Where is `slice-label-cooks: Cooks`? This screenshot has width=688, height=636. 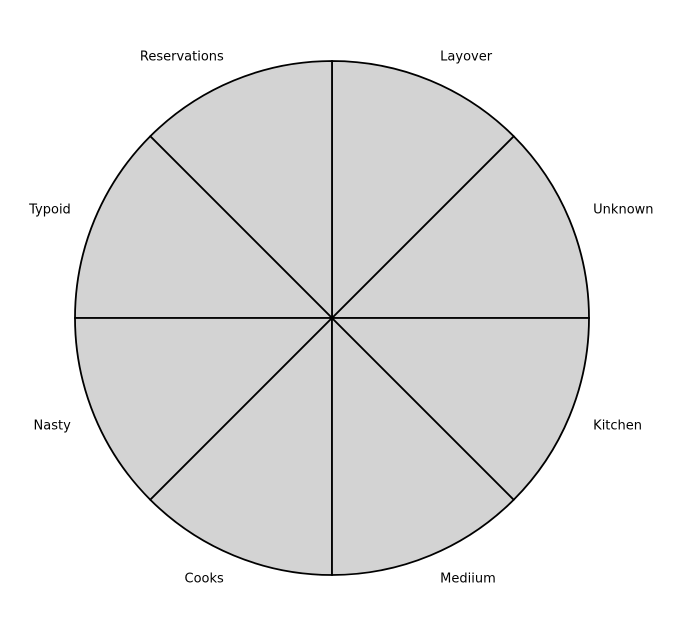
slice-label-cooks: Cooks is located at coordinates (205, 579).